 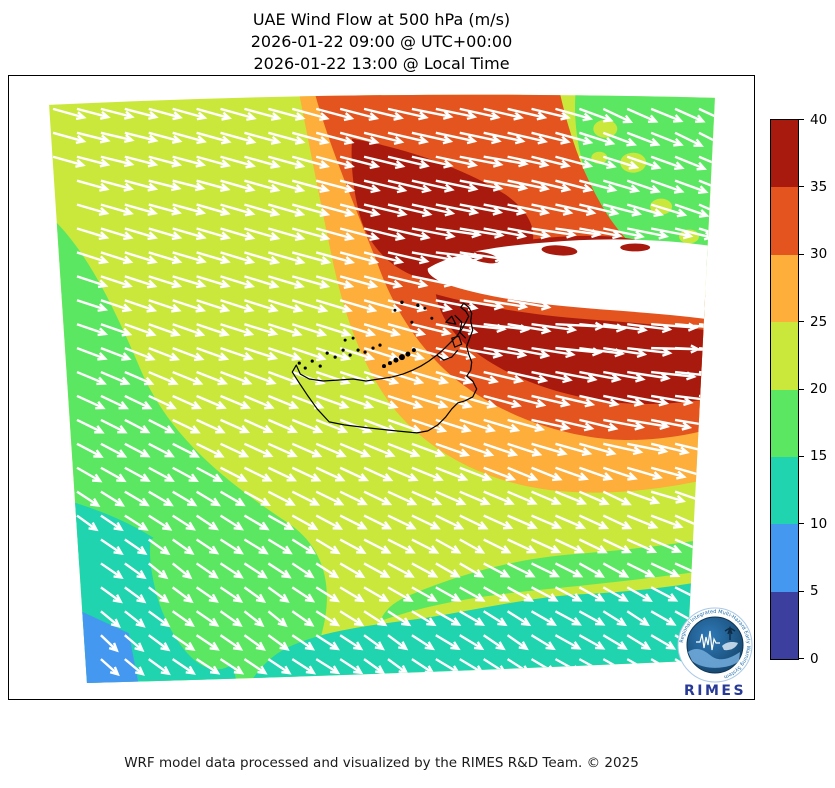 I want to click on colorbar-tick-label: 20, so click(x=819, y=389).